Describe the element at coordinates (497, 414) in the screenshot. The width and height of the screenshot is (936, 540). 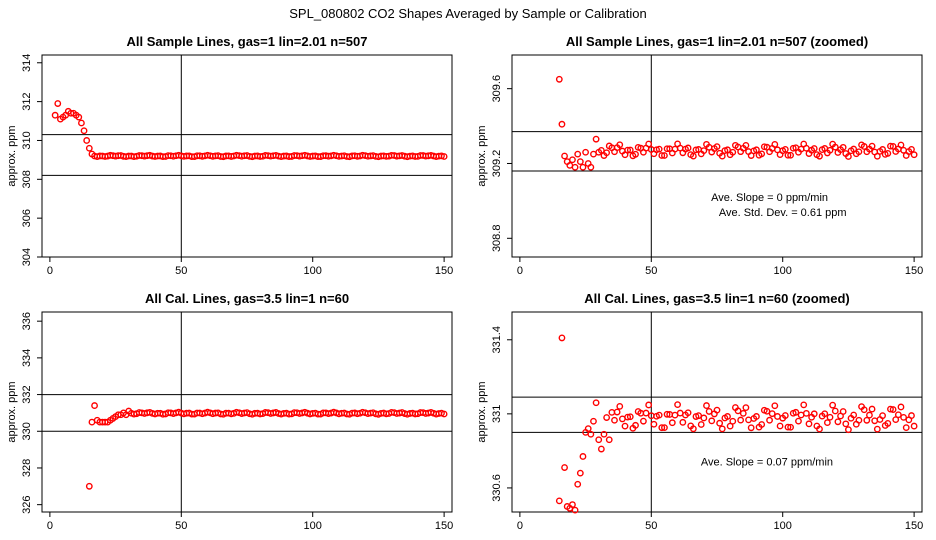
I see `y-tick-label: 331` at that location.